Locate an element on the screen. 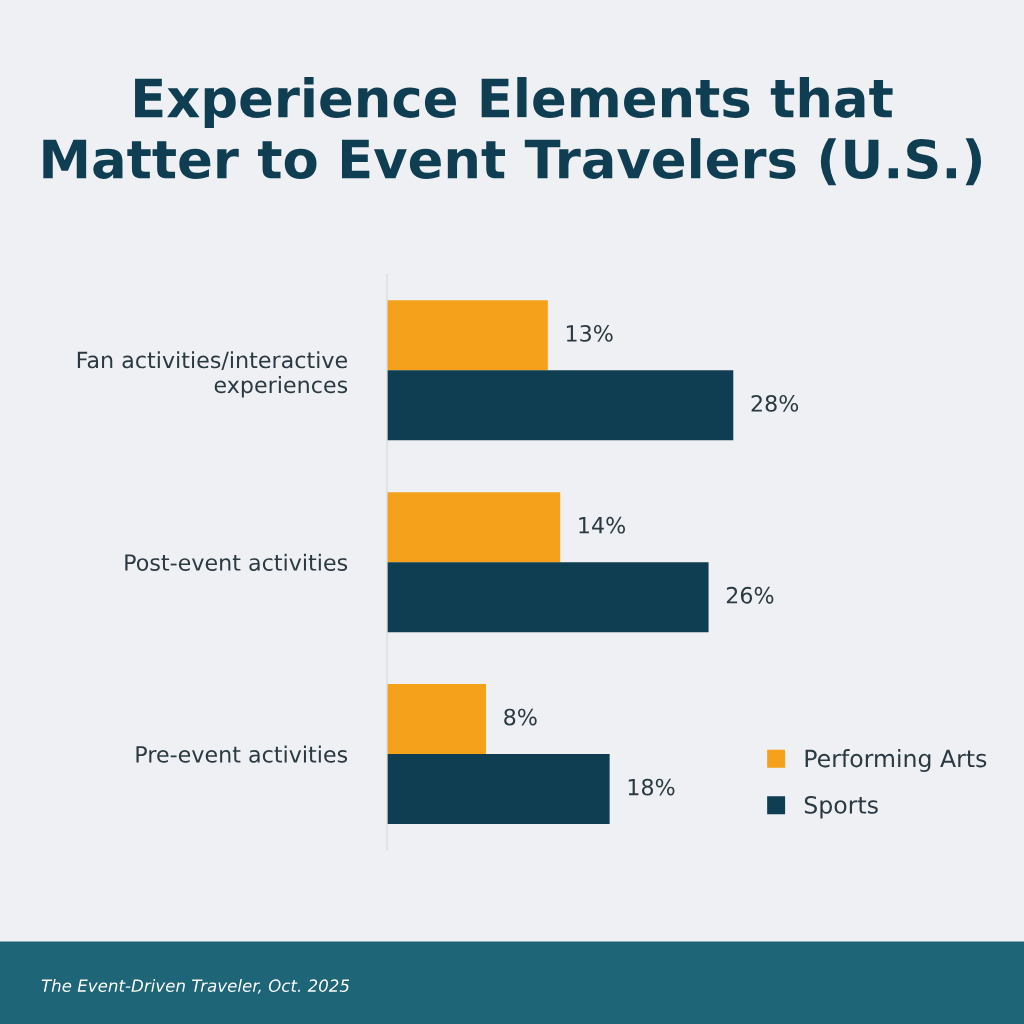  y-tick-label: Pre-event activities is located at coordinates (242, 754).